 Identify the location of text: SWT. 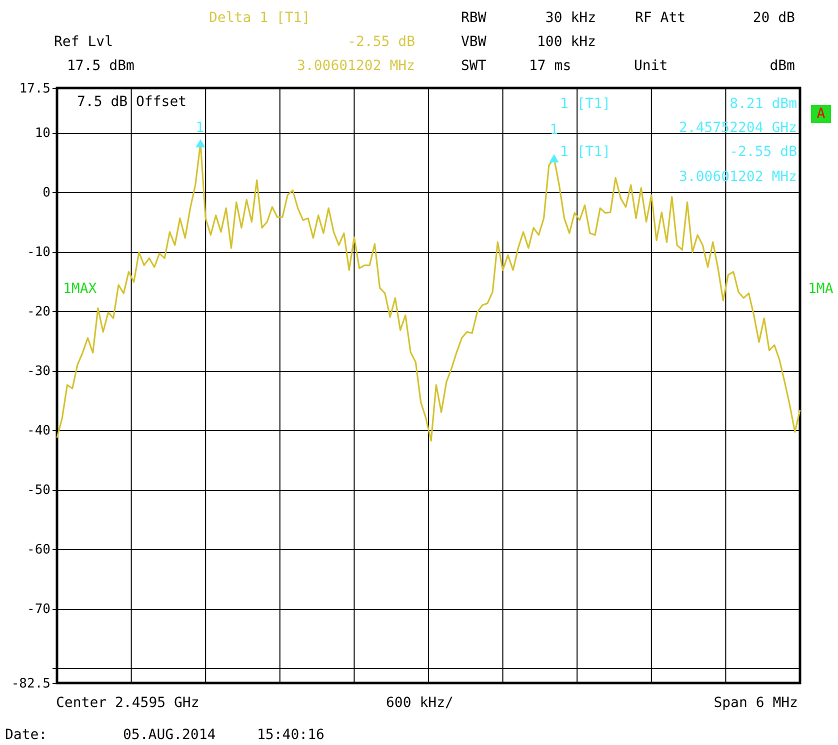
(474, 66).